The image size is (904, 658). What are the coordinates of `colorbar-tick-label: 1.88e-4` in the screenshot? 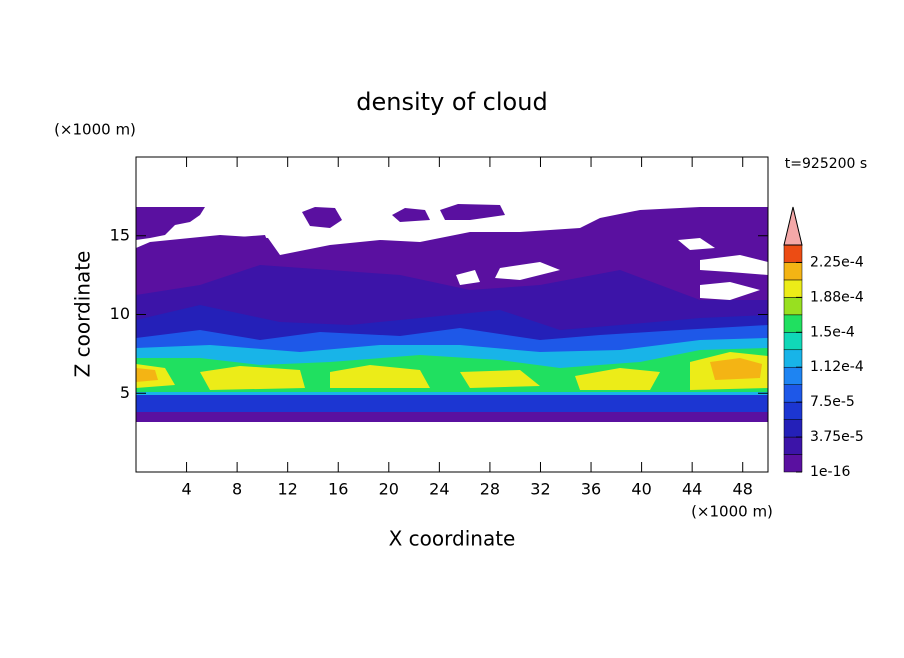 It's located at (837, 297).